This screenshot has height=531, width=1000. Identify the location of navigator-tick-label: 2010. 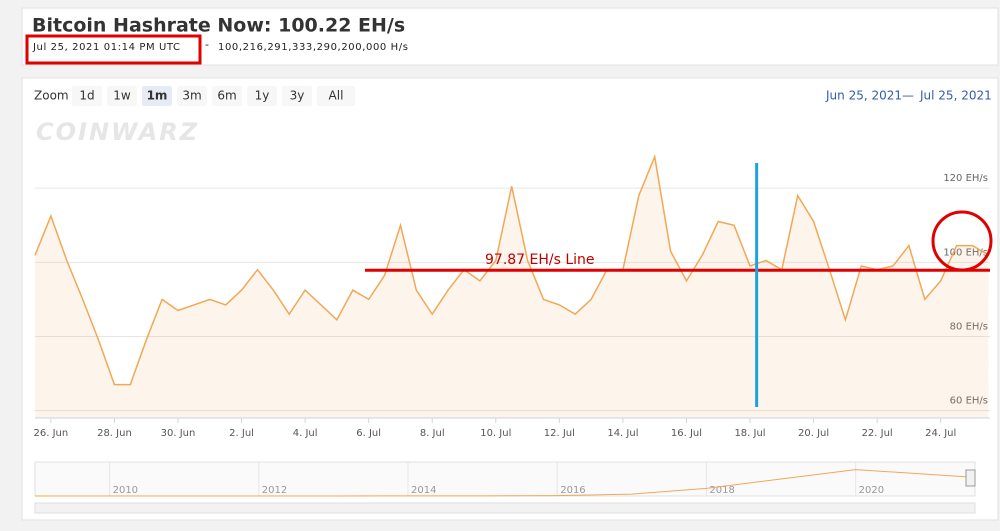
(125, 490).